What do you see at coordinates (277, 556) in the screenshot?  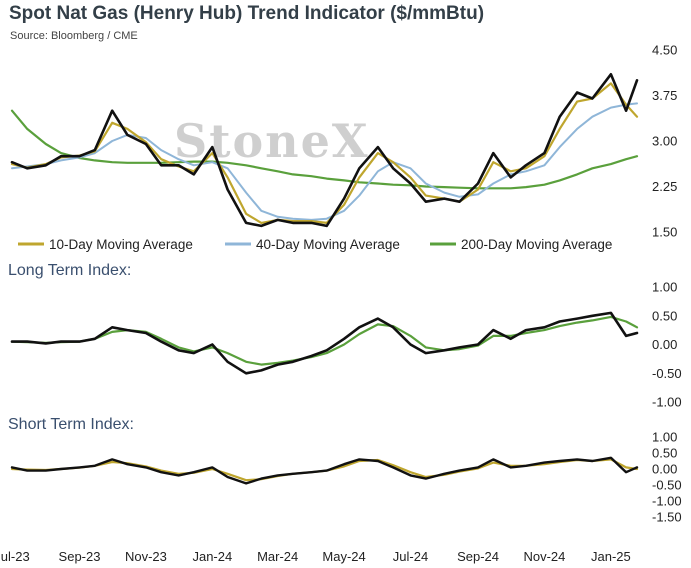 I see `x-tick-label: Mar-24` at bounding box center [277, 556].